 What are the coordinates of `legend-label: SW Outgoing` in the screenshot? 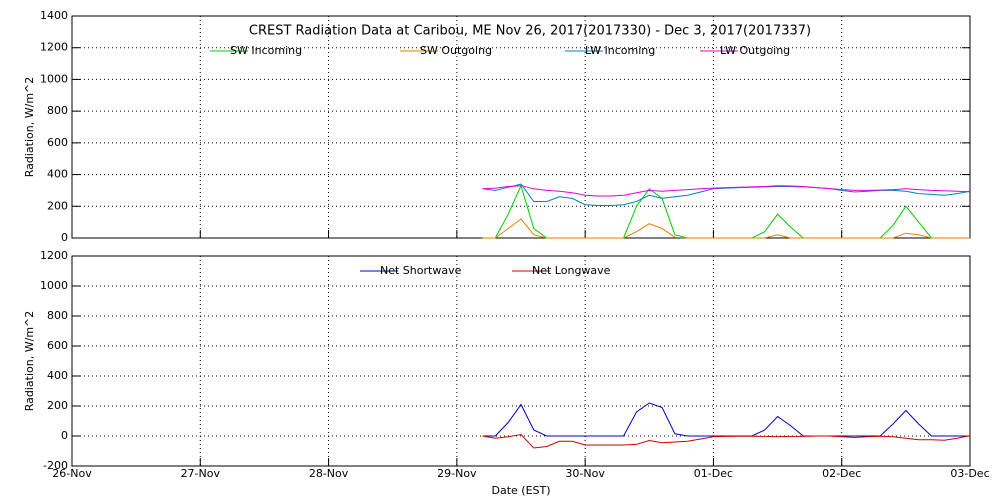 It's located at (456, 50).